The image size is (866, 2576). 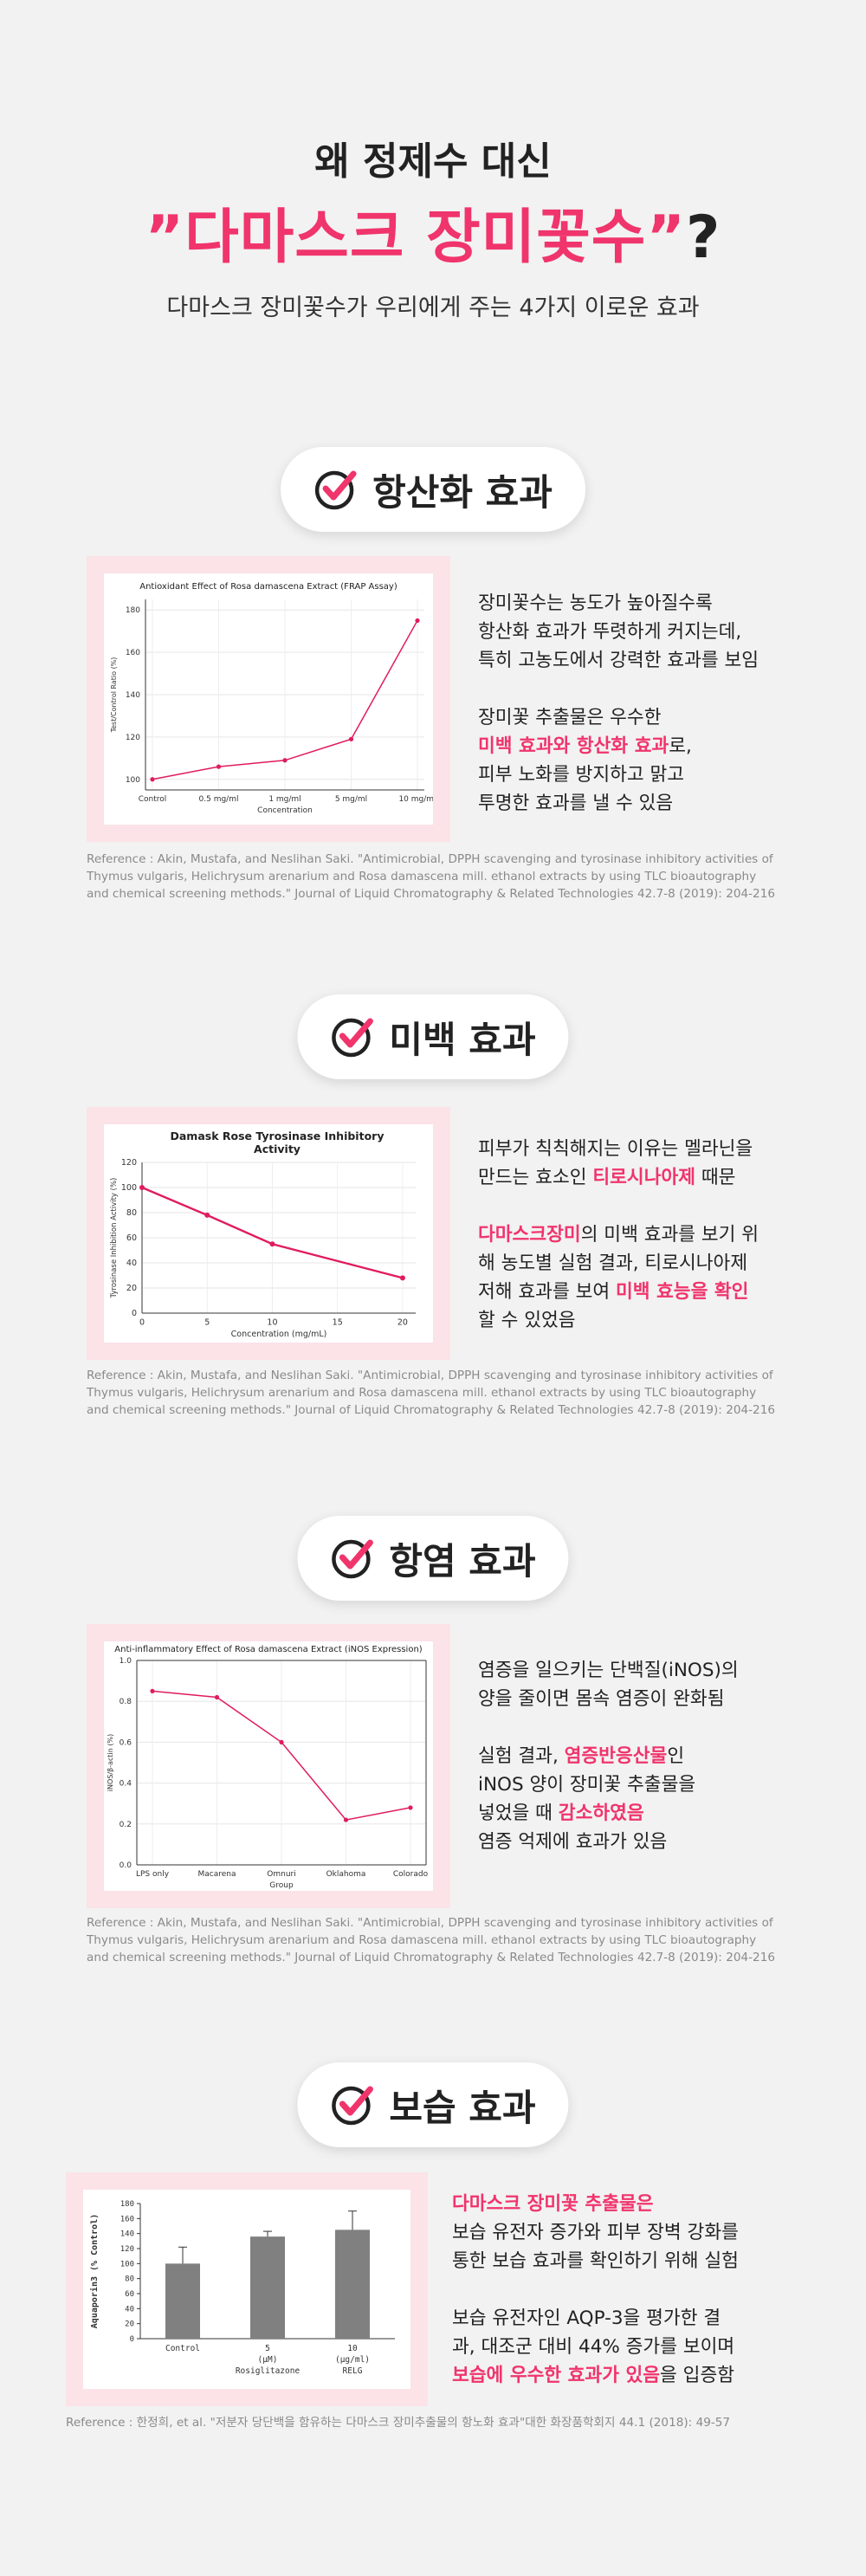 What do you see at coordinates (613, 1263) in the screenshot?
I see `desc-line: 해 농도별 실험 결과, 티로시나아제` at bounding box center [613, 1263].